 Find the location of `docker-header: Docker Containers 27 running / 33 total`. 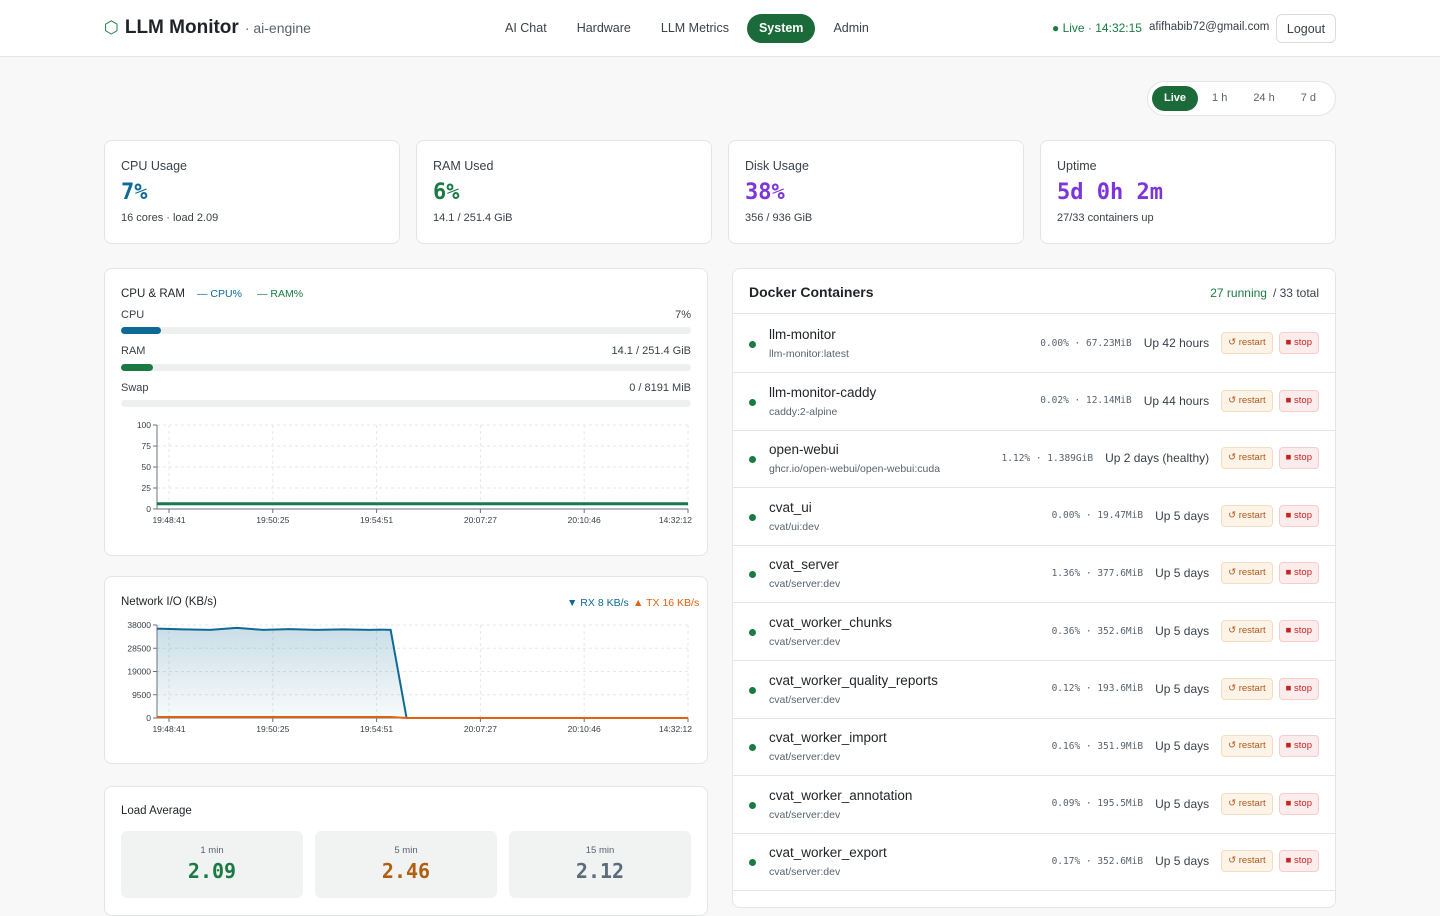

docker-header: Docker Containers 27 running / 33 total is located at coordinates (1034, 291).